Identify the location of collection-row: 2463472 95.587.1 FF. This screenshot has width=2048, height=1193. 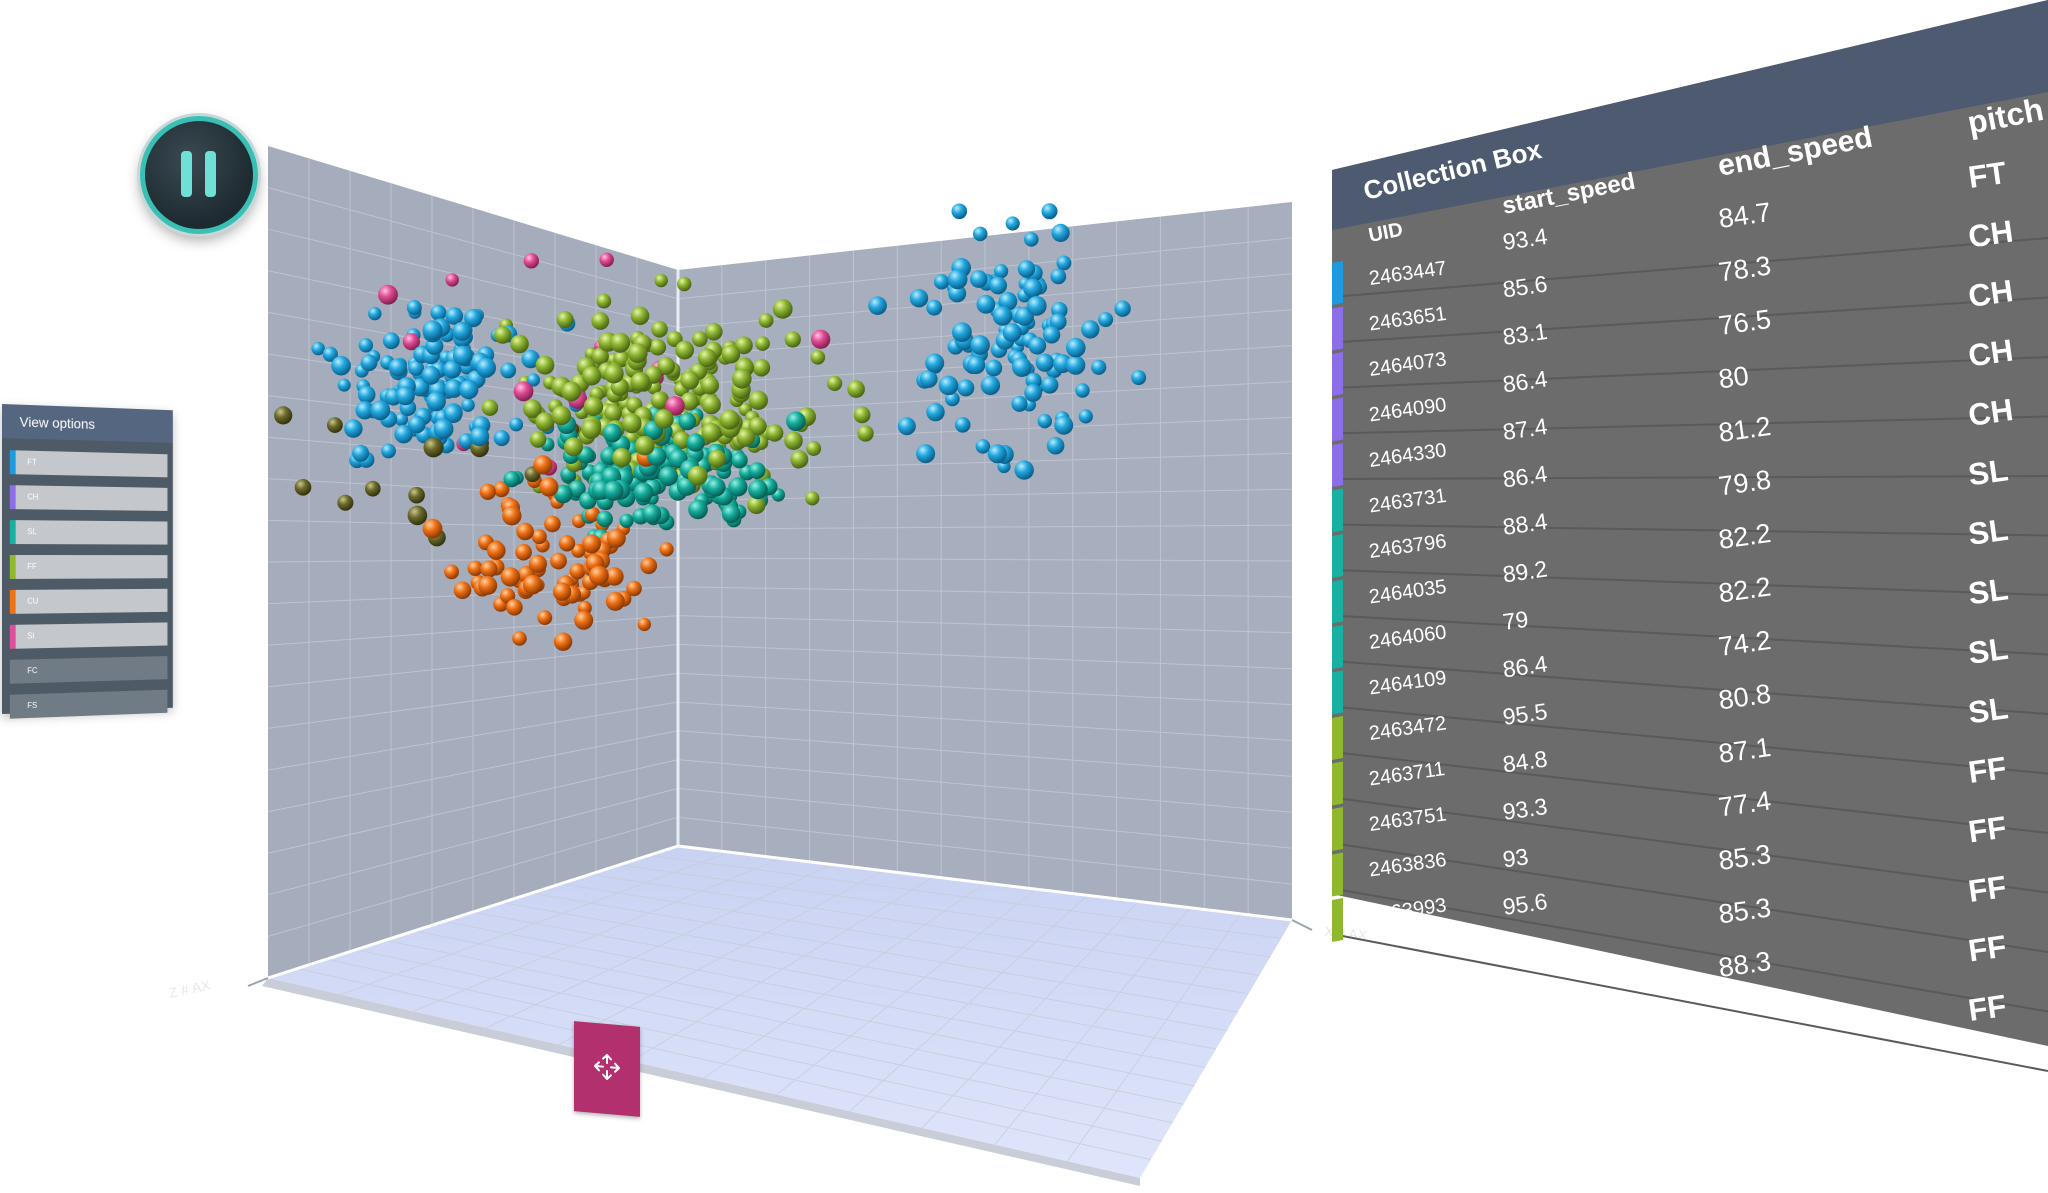
(1689, 766).